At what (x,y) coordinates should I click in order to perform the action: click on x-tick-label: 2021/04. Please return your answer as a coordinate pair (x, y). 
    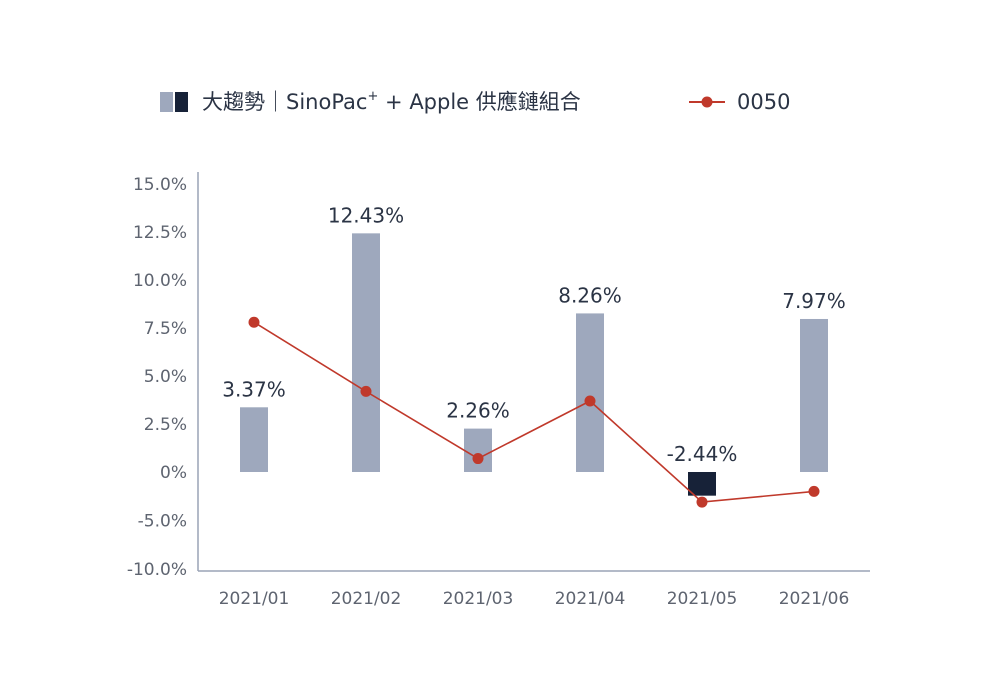
    Looking at the image, I should click on (590, 599).